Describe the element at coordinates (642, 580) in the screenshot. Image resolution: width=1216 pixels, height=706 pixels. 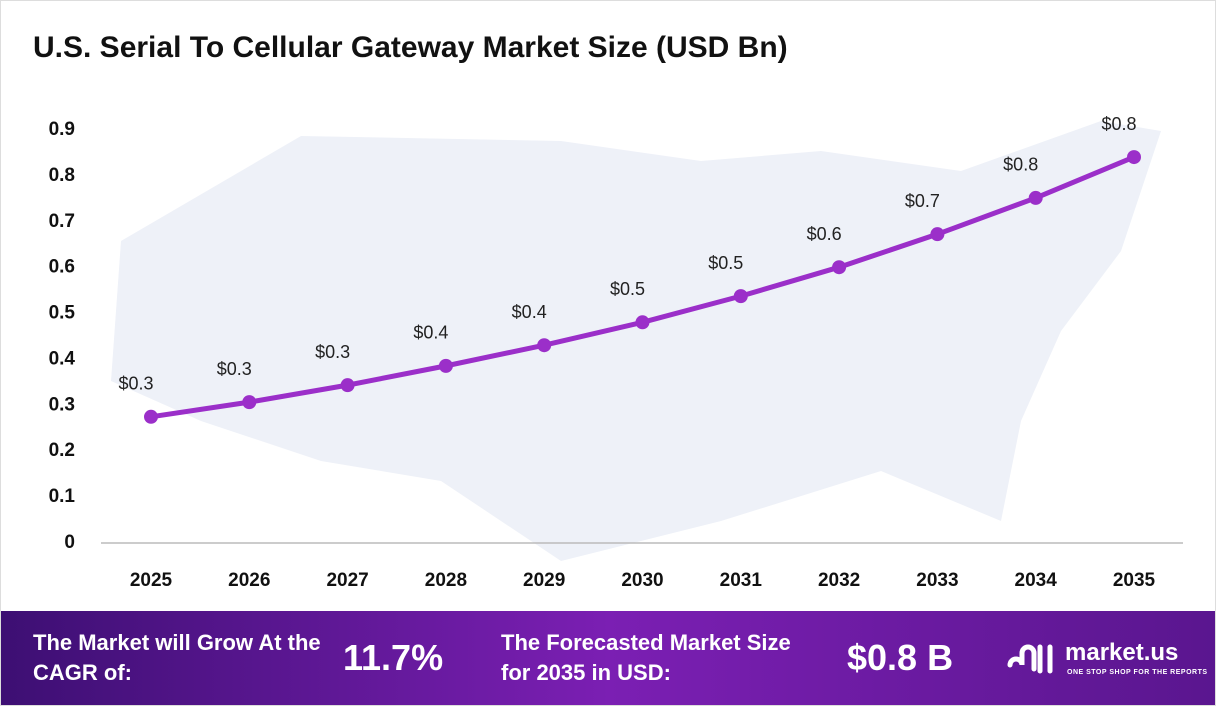
I see `x-tick-label: 2030` at that location.